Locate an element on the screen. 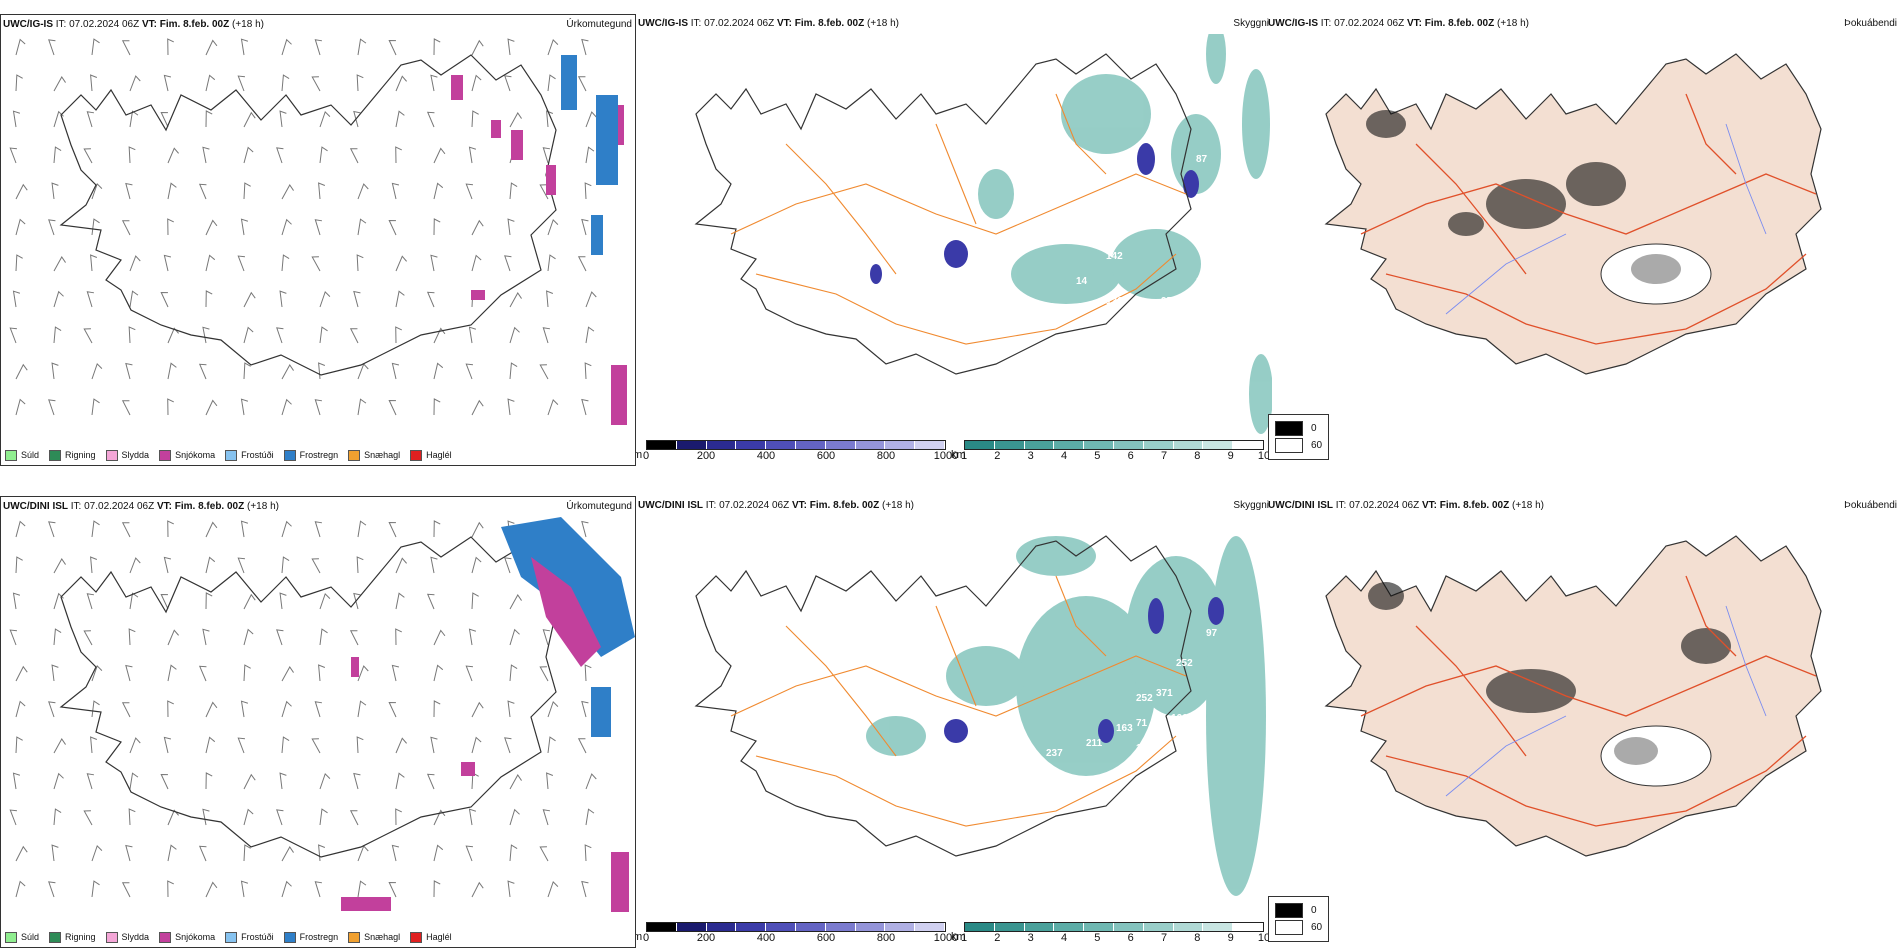 Image resolution: width=1900 pixels, height=950 pixels. visibility-spot-label: 46 is located at coordinates (1112, 216).